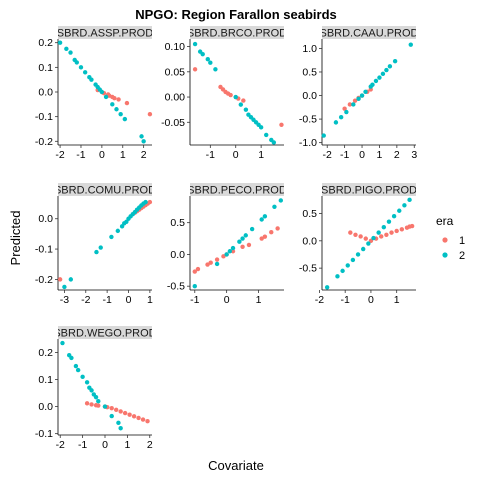 This screenshot has width=480, height=480. I want to click on y-tick-label: -0.1, so click(44, 434).